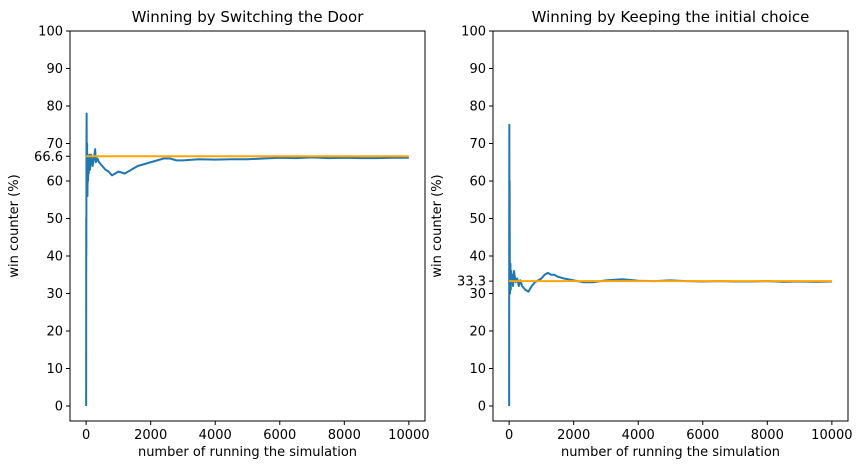  What do you see at coordinates (671, 17) in the screenshot?
I see `chart-title: Winning by Keeping the initial choice` at bounding box center [671, 17].